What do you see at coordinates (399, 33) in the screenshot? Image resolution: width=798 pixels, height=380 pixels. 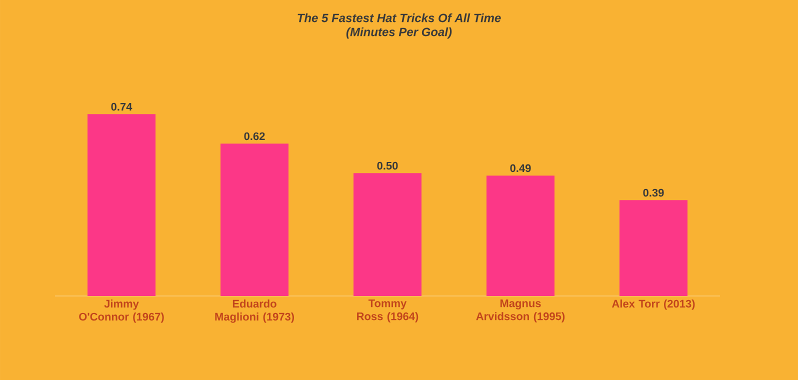 I see `chart-subtitle: (Minutes Per Goal)` at bounding box center [399, 33].